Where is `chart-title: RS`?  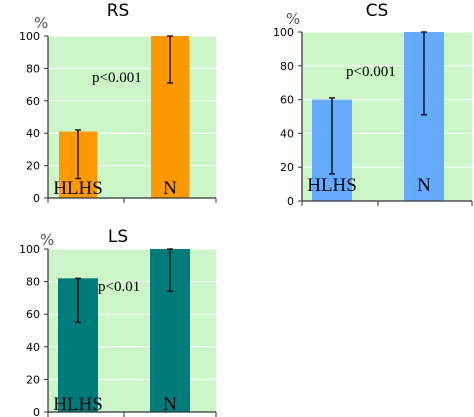
chart-title: RS is located at coordinates (118, 11).